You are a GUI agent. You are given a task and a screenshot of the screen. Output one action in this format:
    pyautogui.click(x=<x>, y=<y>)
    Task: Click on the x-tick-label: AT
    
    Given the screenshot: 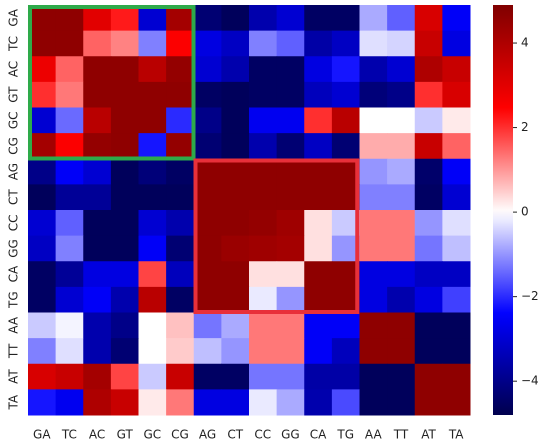 What is the action you would take?
    pyautogui.click(x=428, y=435)
    